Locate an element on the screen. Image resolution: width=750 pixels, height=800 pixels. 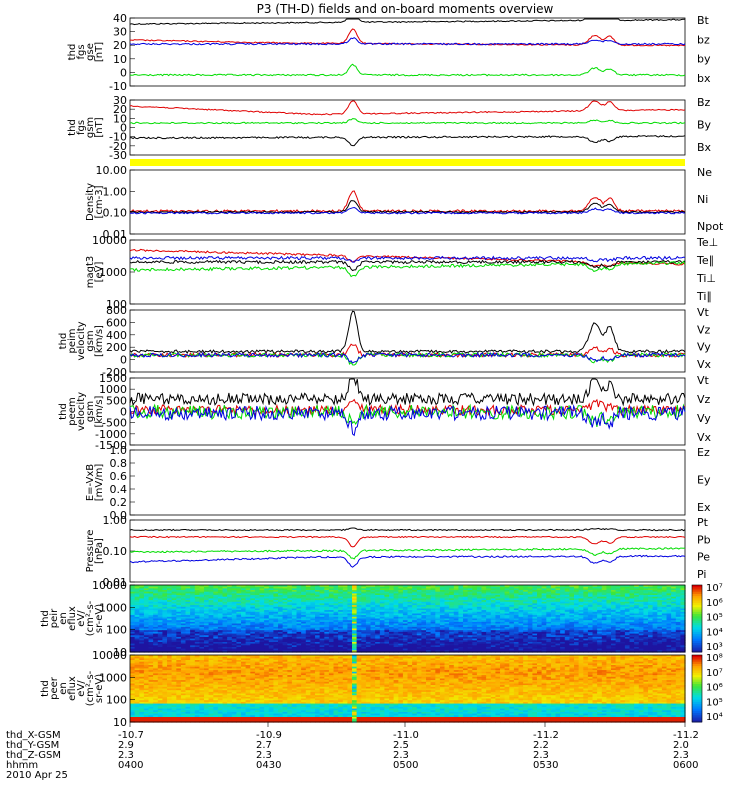
ytick-label-peem_velocity-1: 1000 is located at coordinates (113, 389).